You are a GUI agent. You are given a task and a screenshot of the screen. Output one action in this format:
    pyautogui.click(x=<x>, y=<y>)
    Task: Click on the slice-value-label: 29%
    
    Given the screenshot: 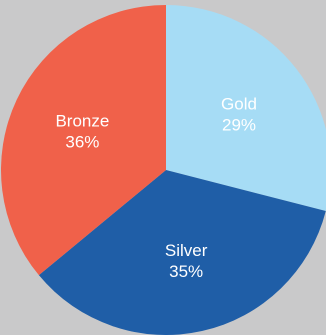 What is the action you would take?
    pyautogui.click(x=239, y=124)
    